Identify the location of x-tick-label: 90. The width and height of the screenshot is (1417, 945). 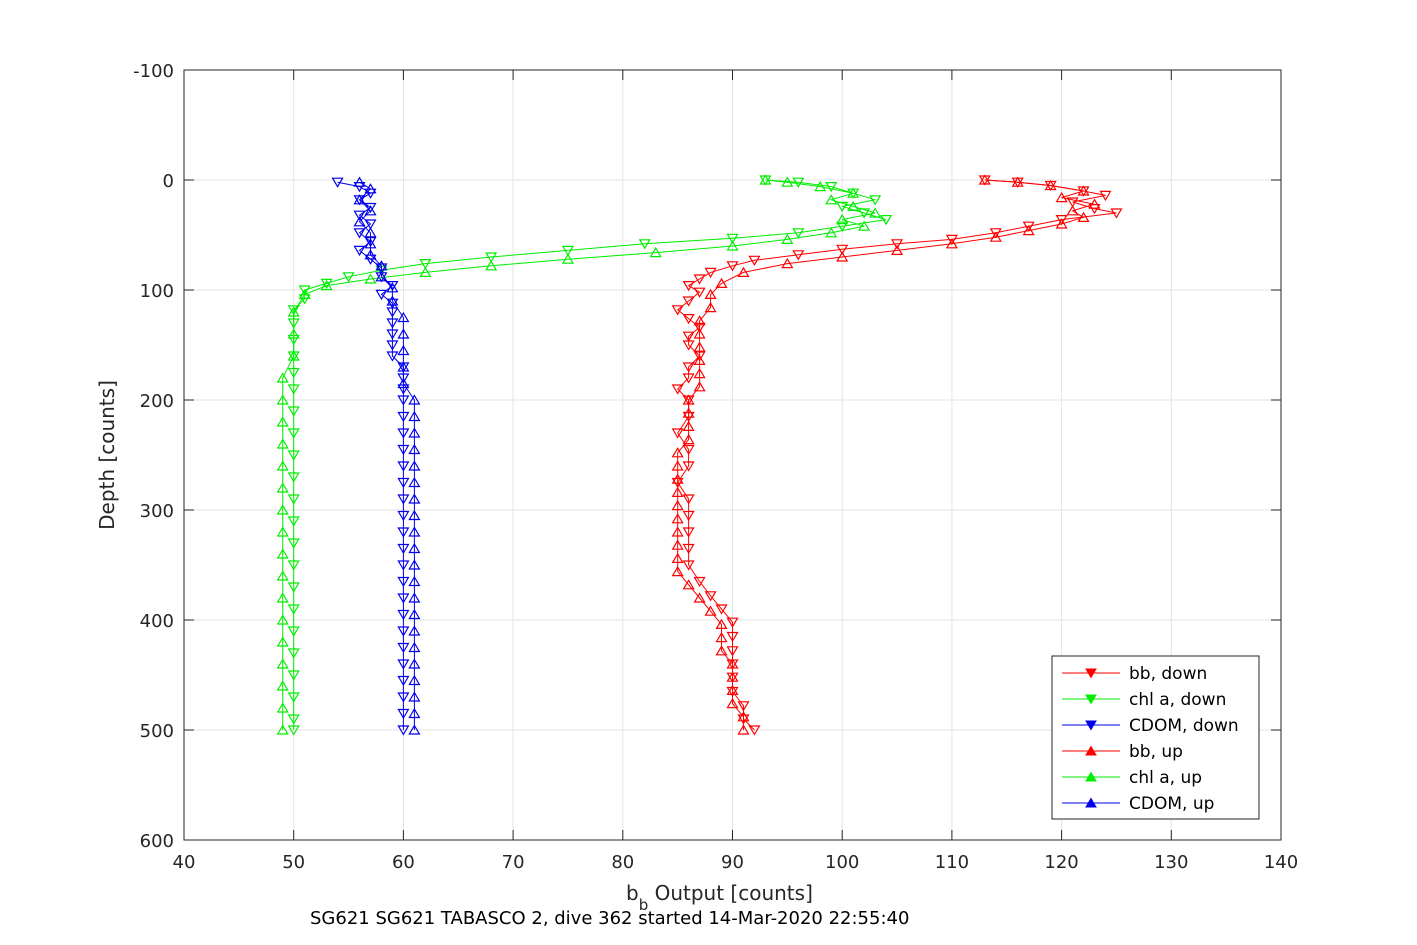
(732, 862).